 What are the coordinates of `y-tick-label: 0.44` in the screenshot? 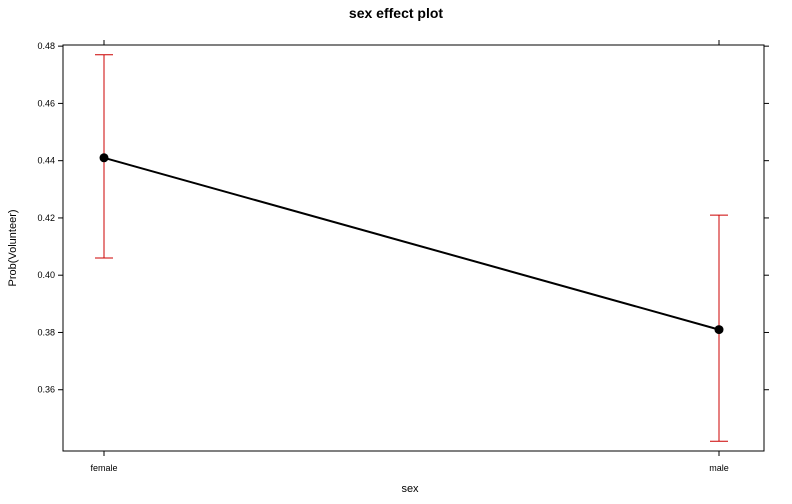 It's located at (46, 161).